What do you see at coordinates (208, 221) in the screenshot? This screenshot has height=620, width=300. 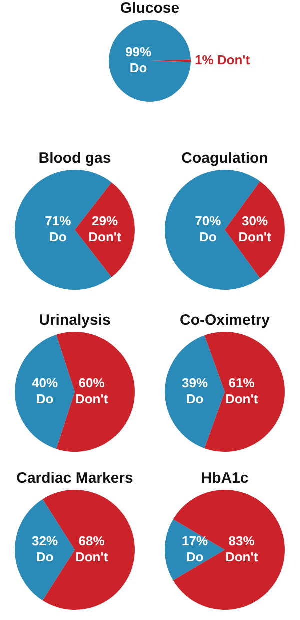 I see `data-label: 70%` at bounding box center [208, 221].